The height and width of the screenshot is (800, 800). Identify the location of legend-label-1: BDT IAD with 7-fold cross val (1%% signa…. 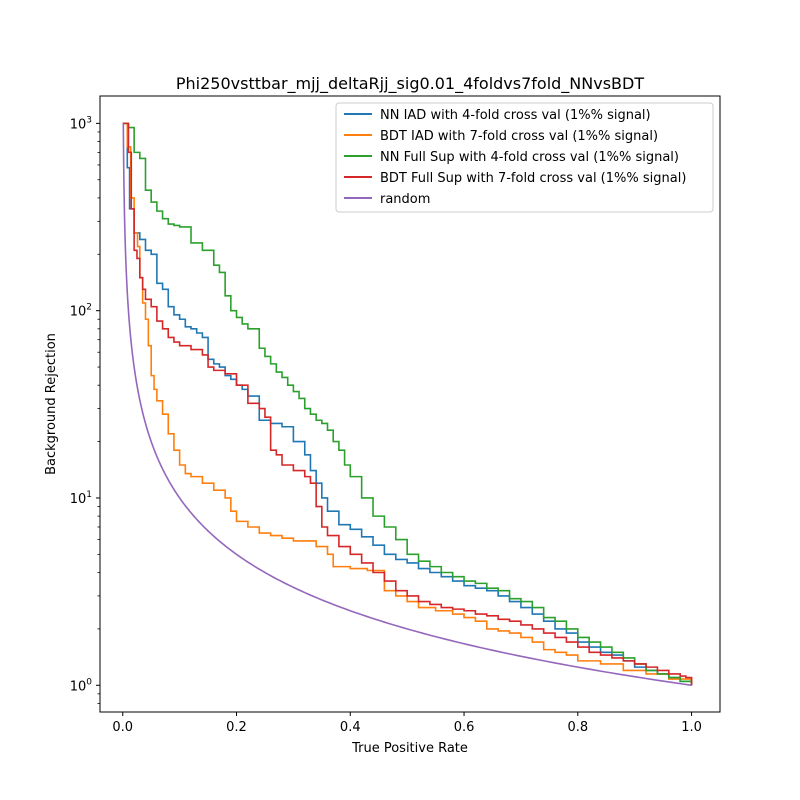
(519, 136).